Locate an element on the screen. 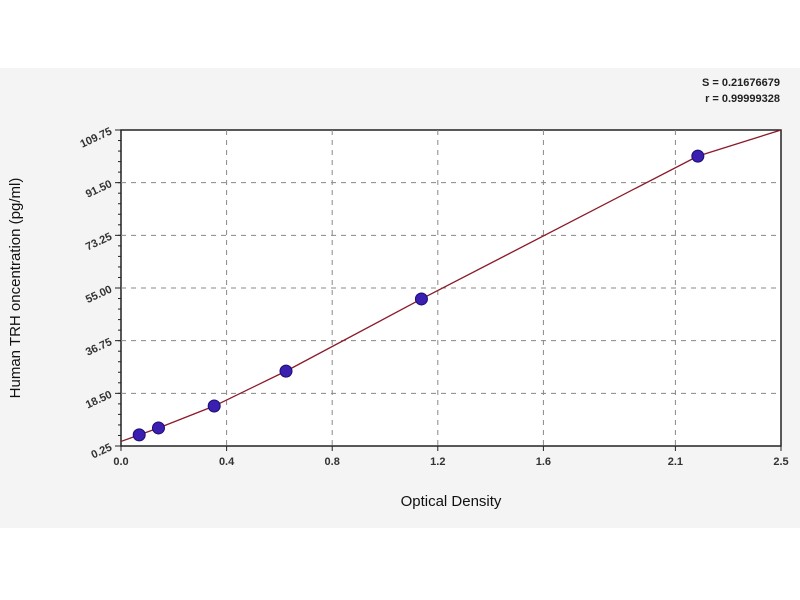 This screenshot has width=800, height=600. x-tick-label: 0.8 is located at coordinates (332, 462).